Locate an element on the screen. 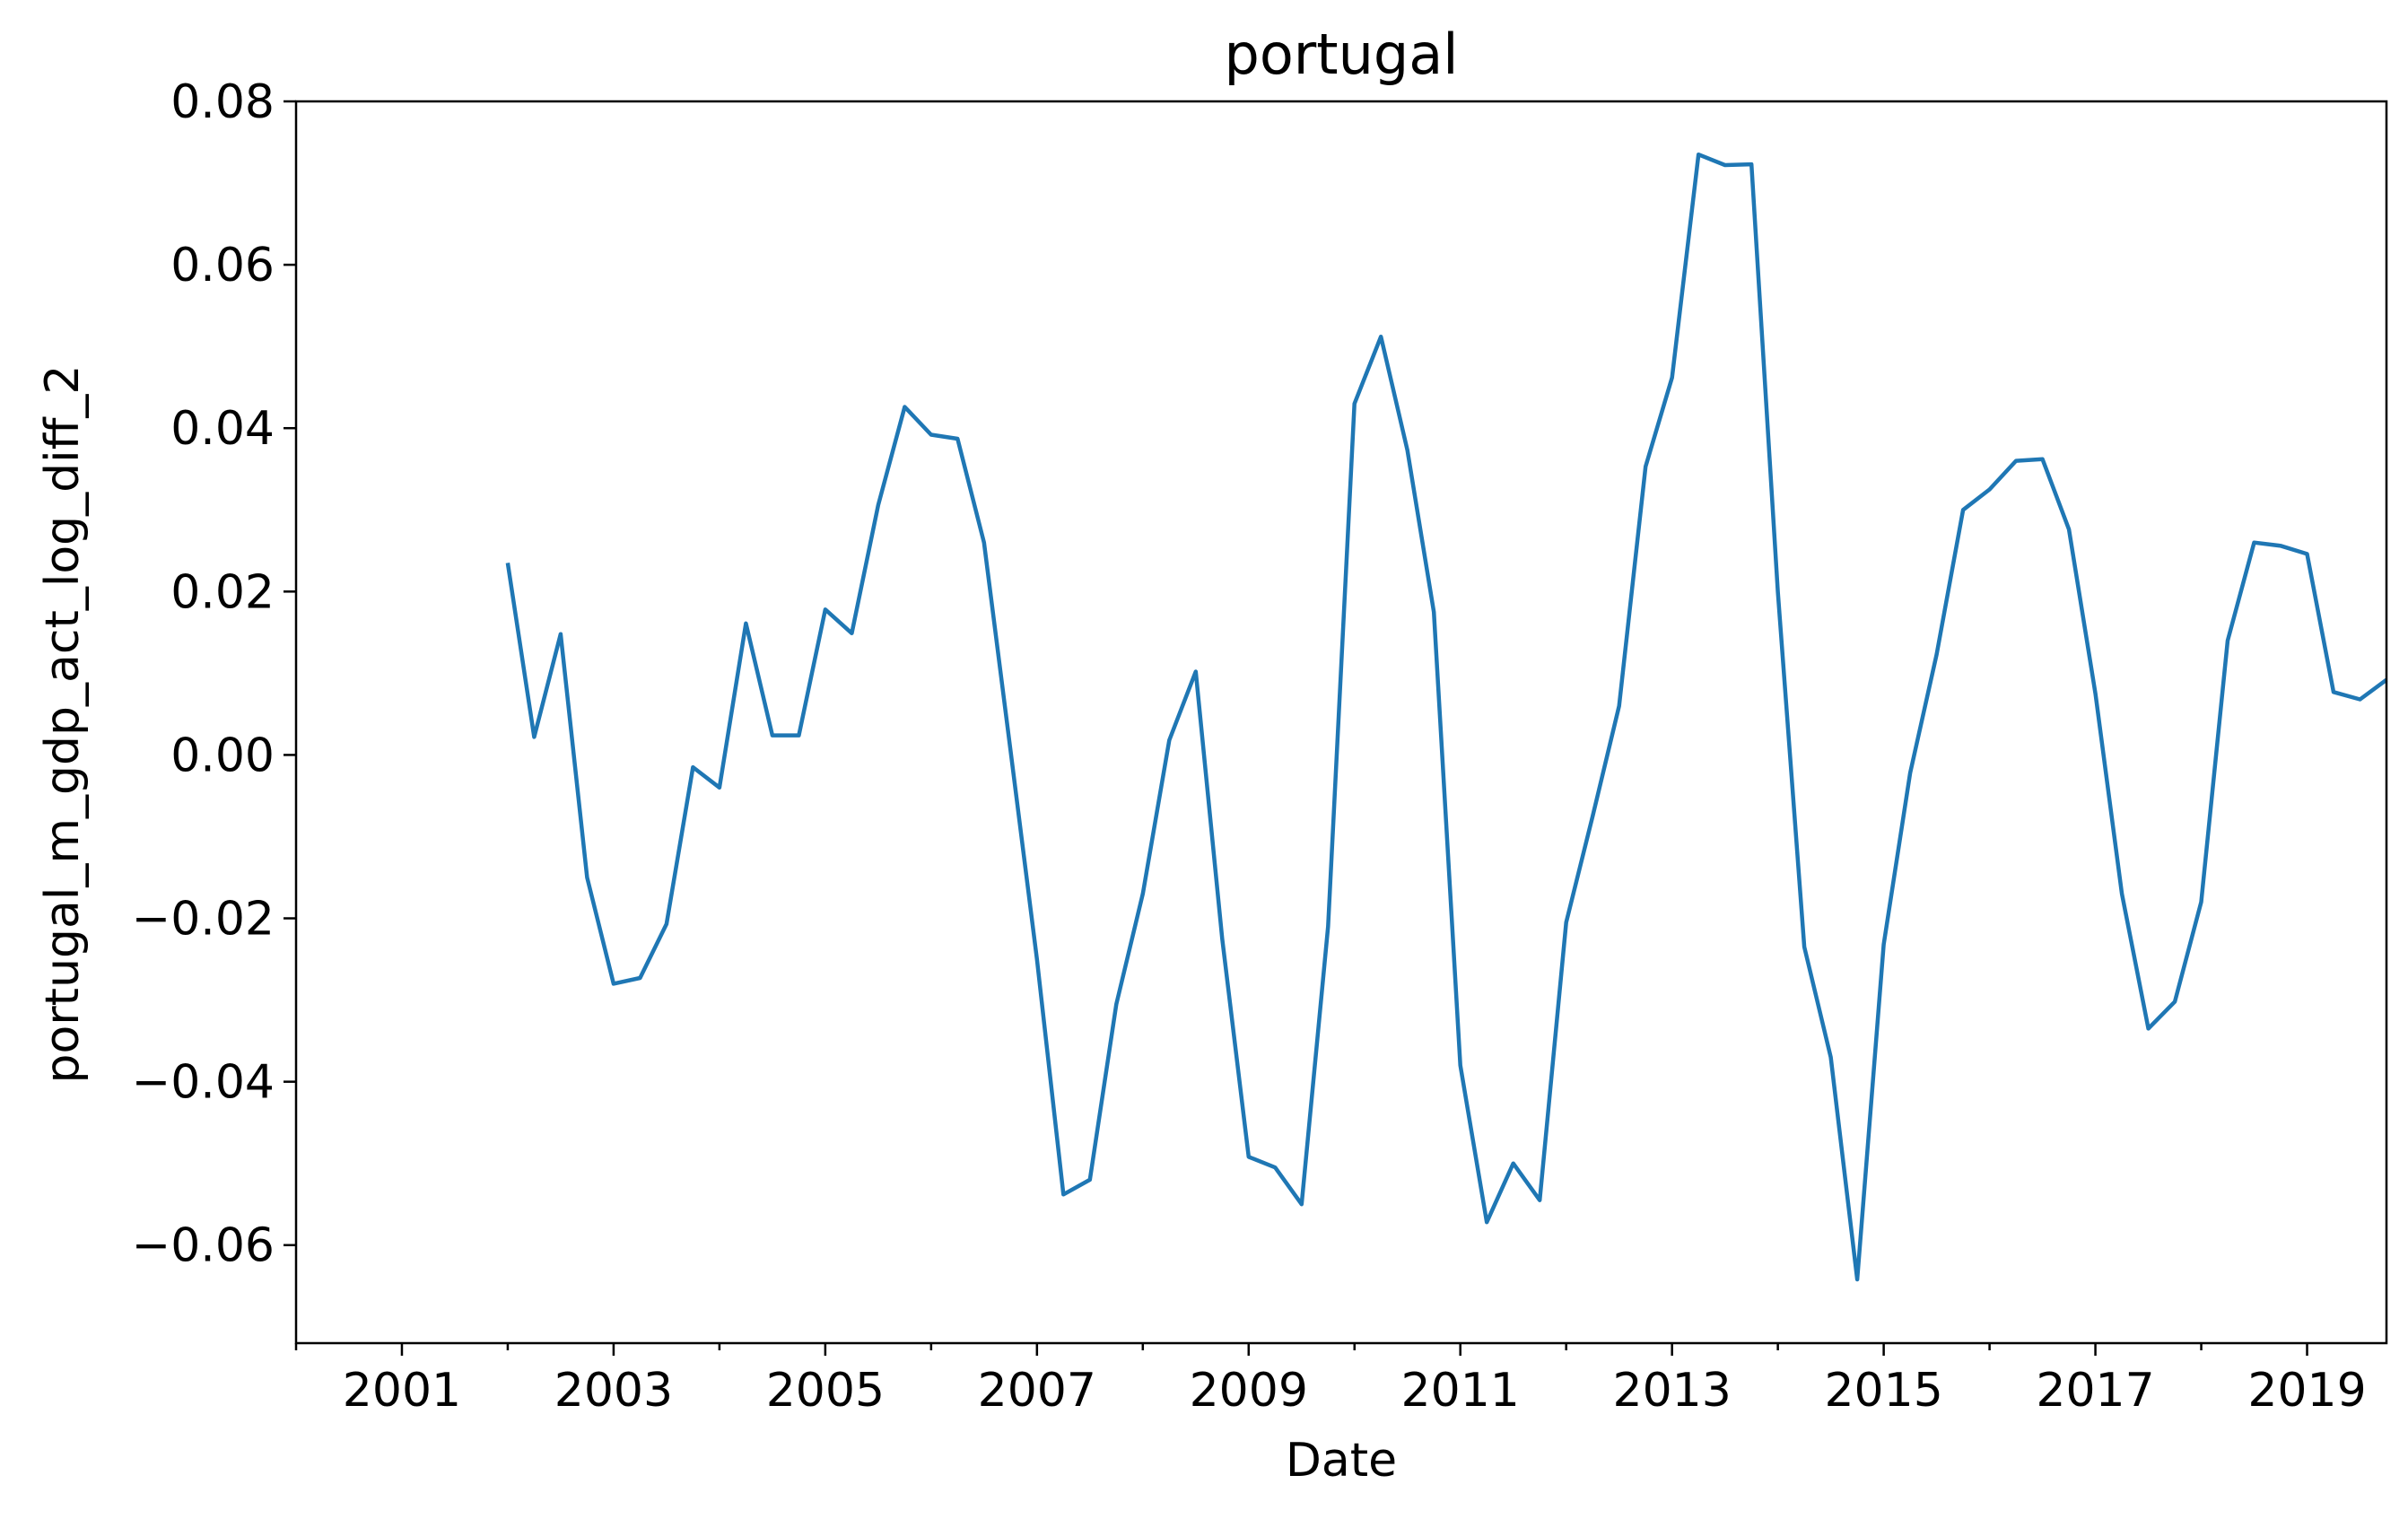 Image resolution: width=2408 pixels, height=1519 pixels. y-tick-label: −0.06 is located at coordinates (203, 1246).